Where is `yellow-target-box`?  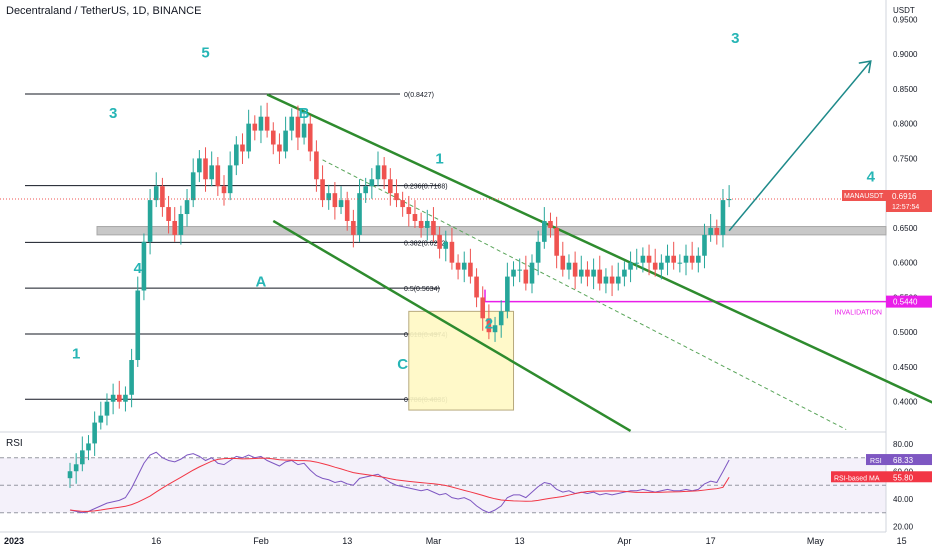
yellow-target-box is located at coordinates (461, 360).